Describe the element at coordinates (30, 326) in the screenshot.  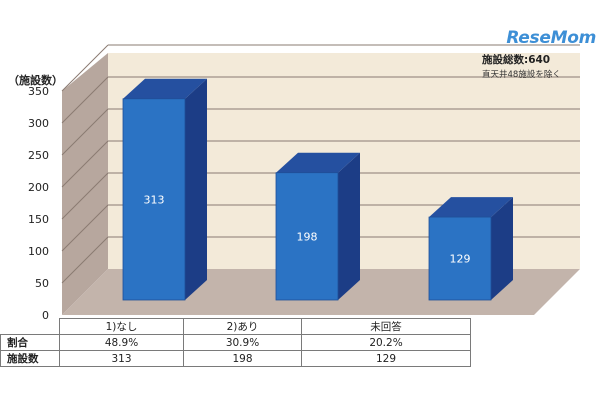
I see `table-corner` at that location.